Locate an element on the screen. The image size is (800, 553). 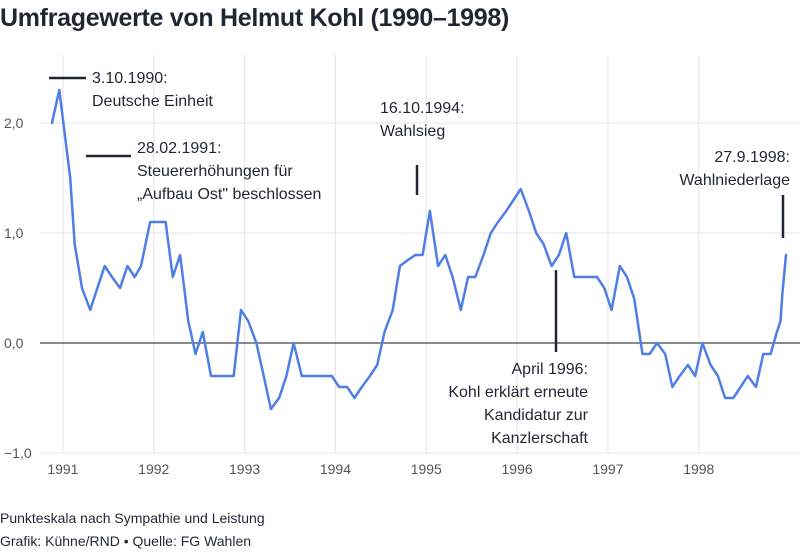
y-tick-label: 0,0 is located at coordinates (14, 343).